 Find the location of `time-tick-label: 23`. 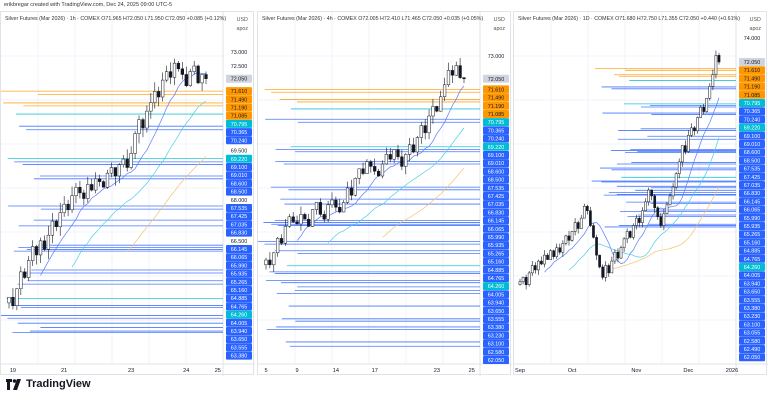

time-tick-label: 23 is located at coordinates (437, 371).